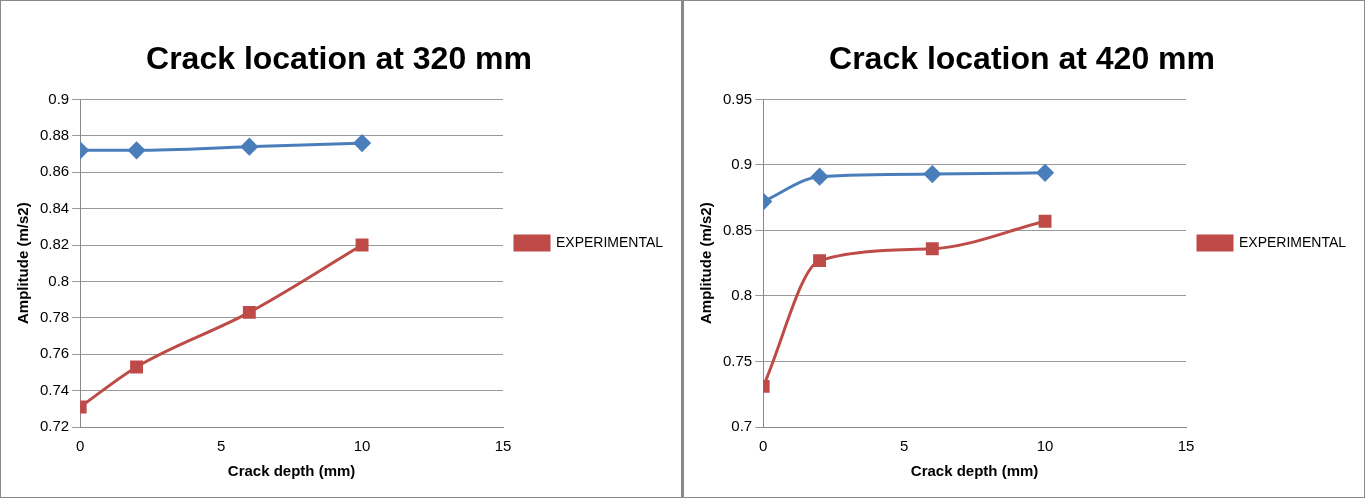  Describe the element at coordinates (737, 98) in the screenshot. I see `y-tick-label: 0.95` at that location.